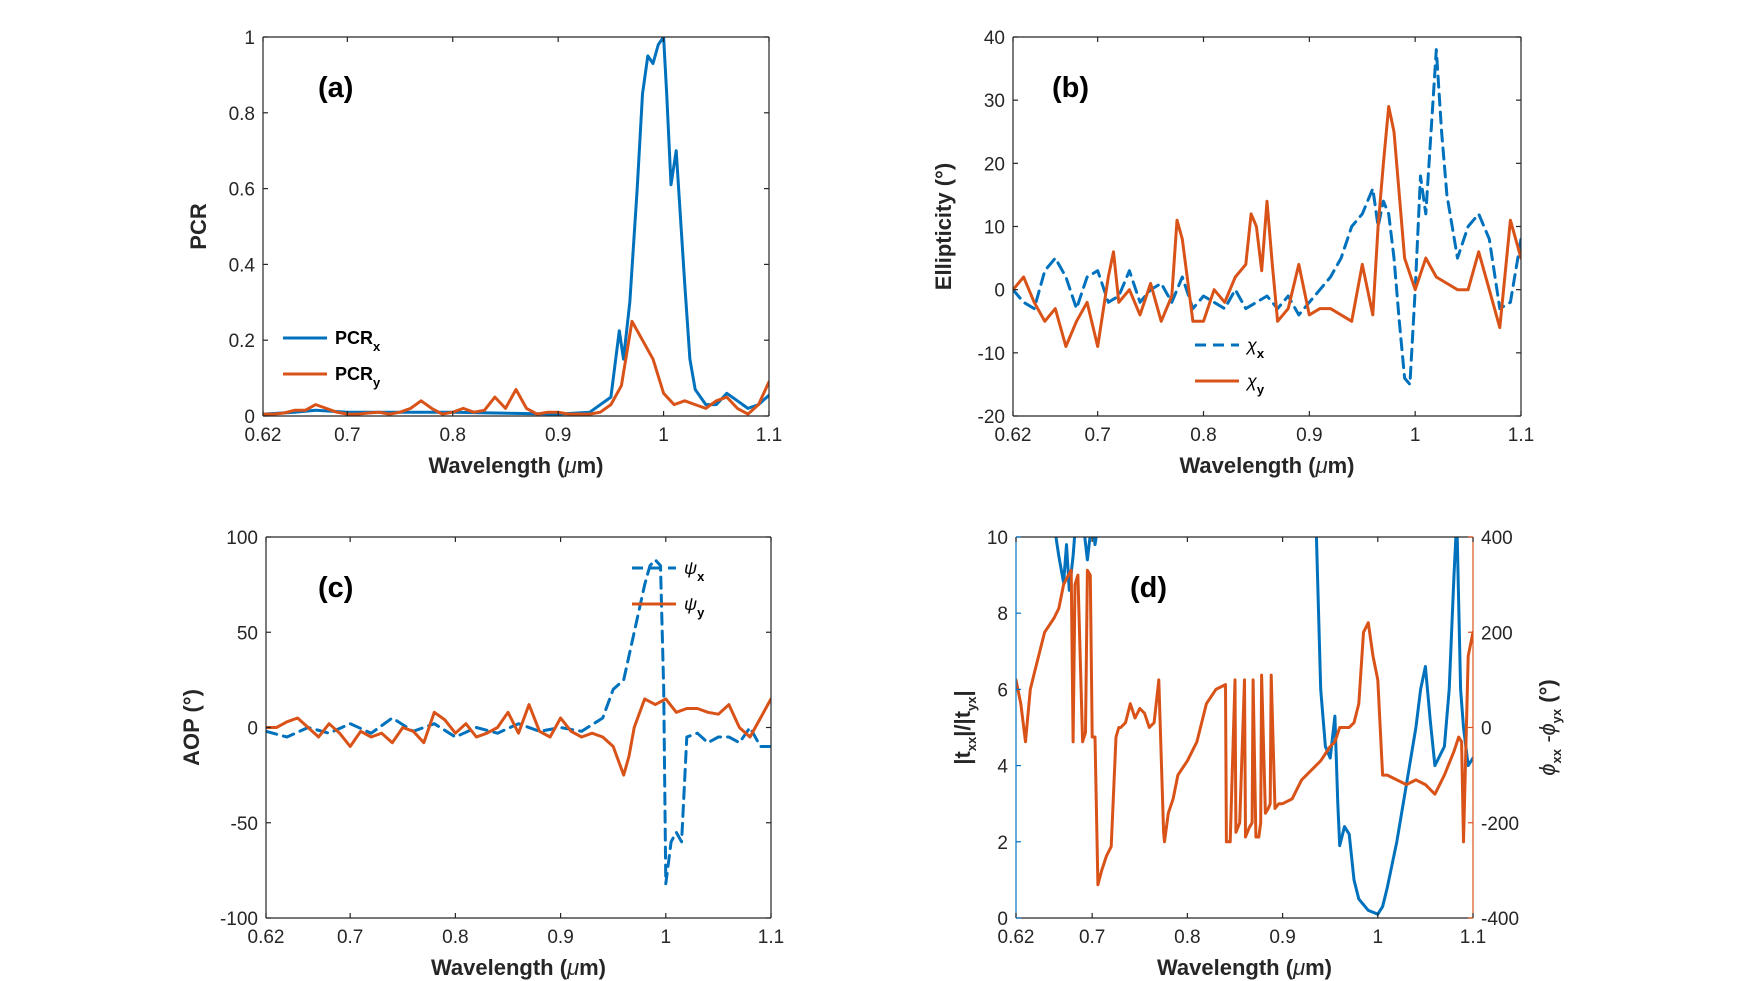 Image resolution: width=1743 pixels, height=981 pixels. What do you see at coordinates (191, 727) in the screenshot?
I see `y-axis-label: AOP (°)` at bounding box center [191, 727].